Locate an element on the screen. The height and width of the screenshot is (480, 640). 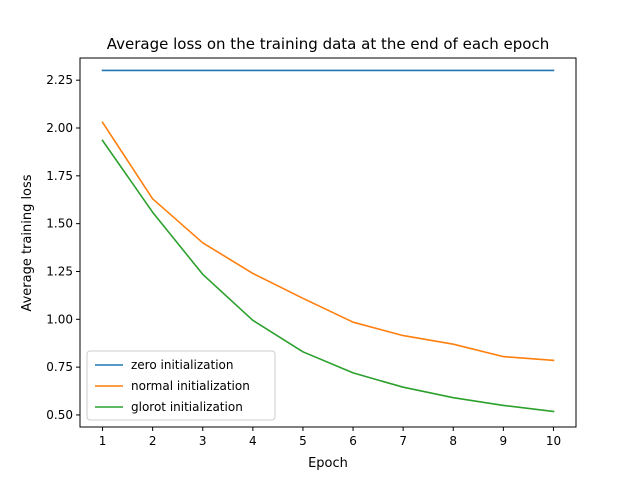
x-tick-label: 9 is located at coordinates (504, 441).